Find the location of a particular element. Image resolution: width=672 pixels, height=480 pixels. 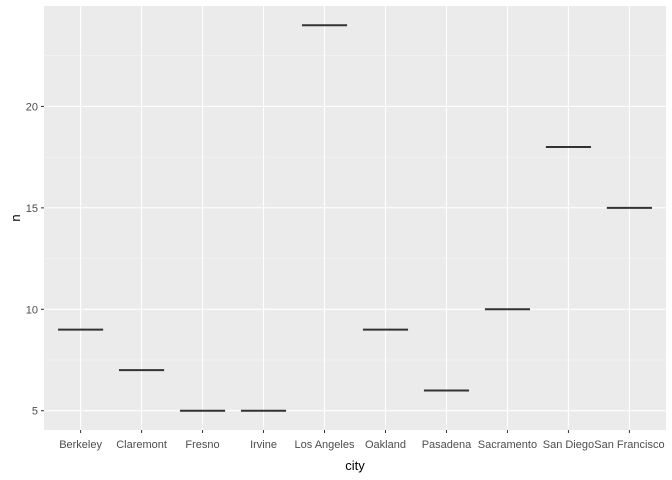

x-tick-label: Los Angeles is located at coordinates (325, 445).